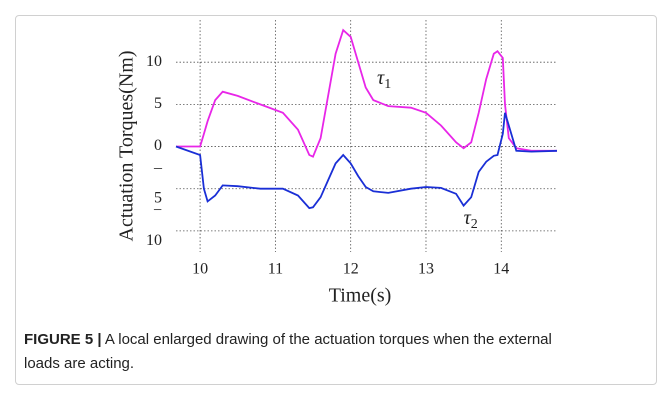 The height and width of the screenshot is (398, 672). What do you see at coordinates (360, 296) in the screenshot?
I see `x-axis-label: Time(s)` at bounding box center [360, 296].